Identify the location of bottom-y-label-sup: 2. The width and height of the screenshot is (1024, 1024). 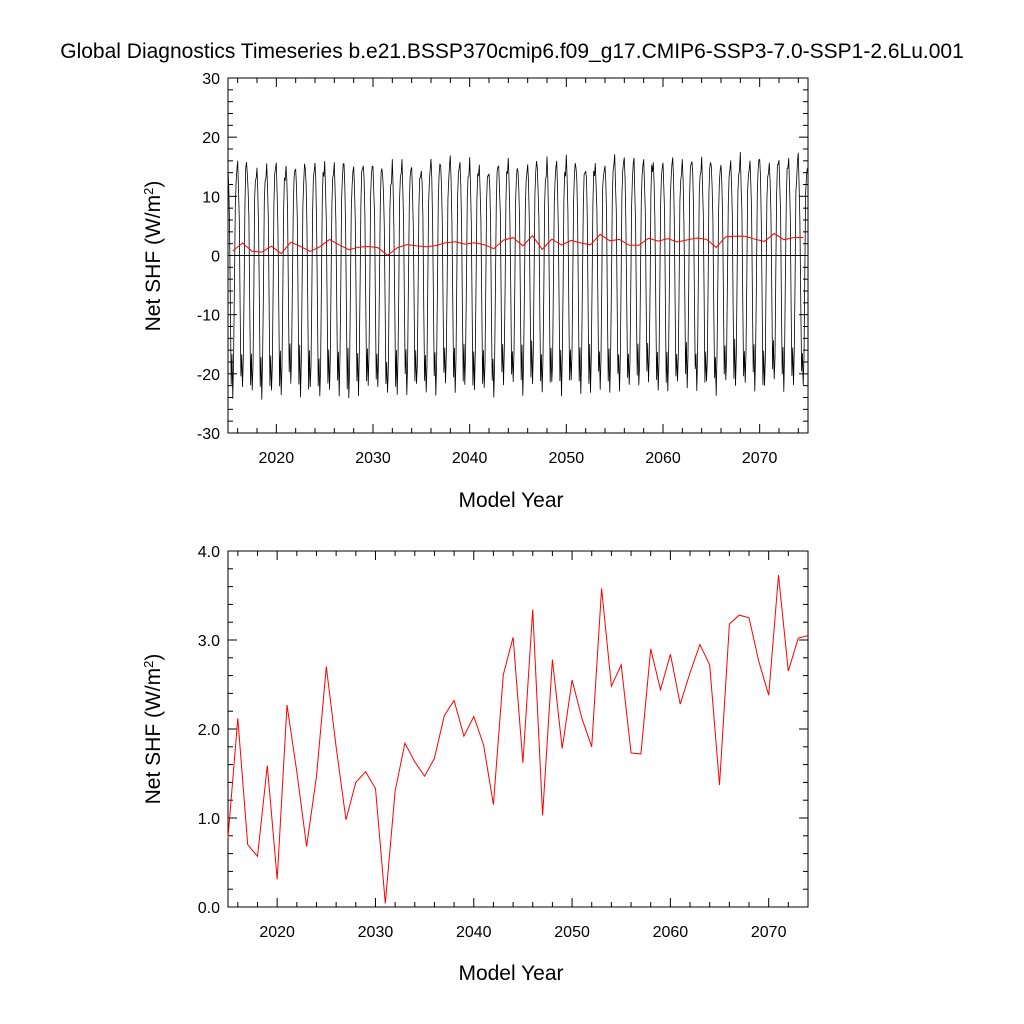
(148, 664).